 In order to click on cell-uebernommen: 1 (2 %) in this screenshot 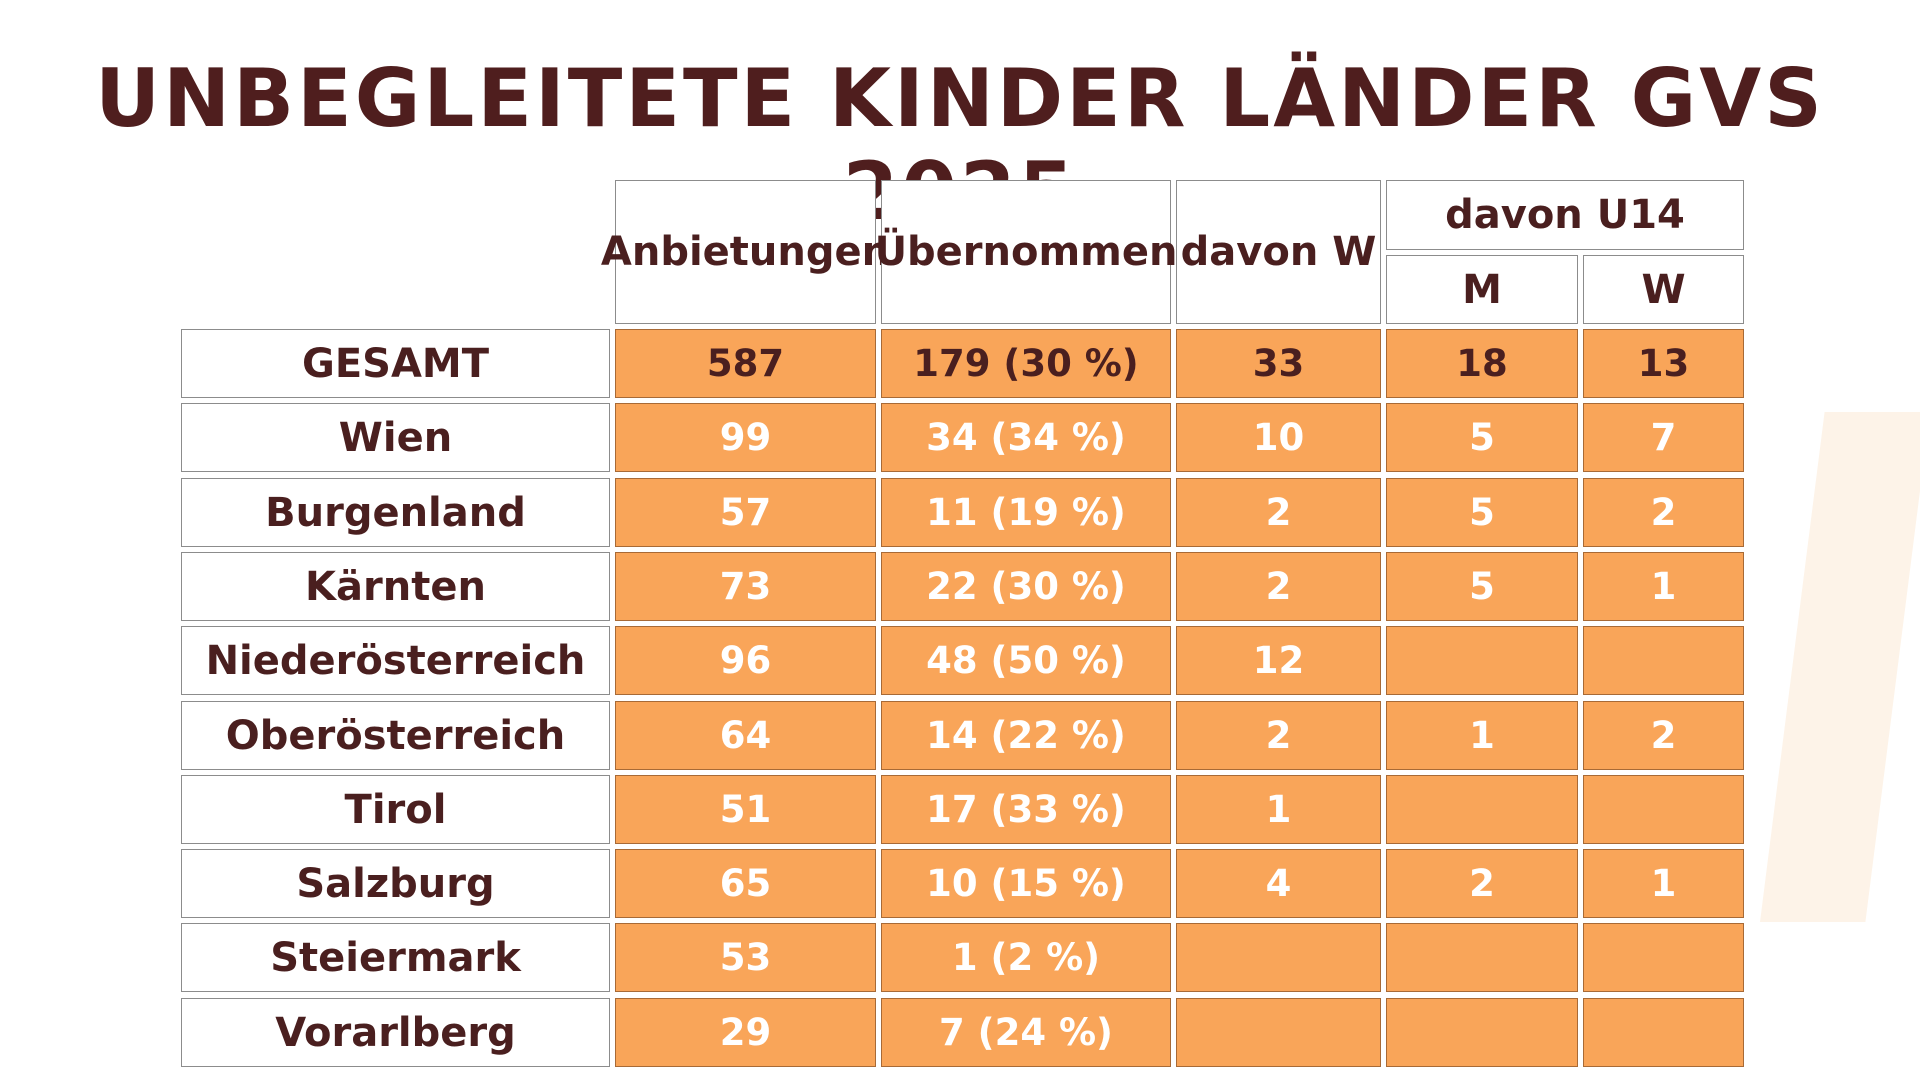, I will do `click(1026, 957)`.